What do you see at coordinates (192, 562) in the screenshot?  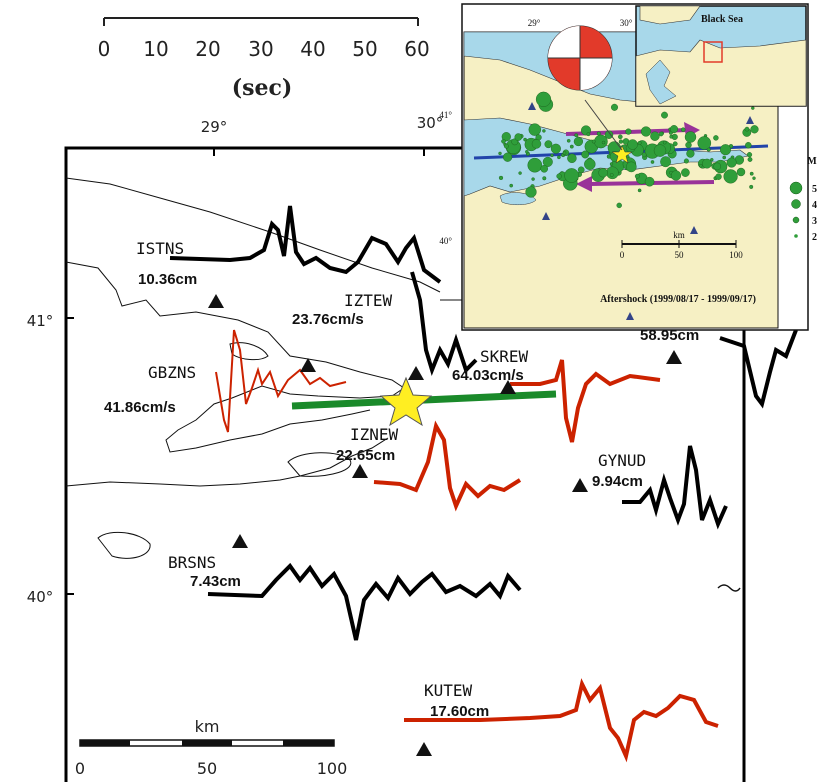 I see `station-name-brsns: BRSNS` at bounding box center [192, 562].